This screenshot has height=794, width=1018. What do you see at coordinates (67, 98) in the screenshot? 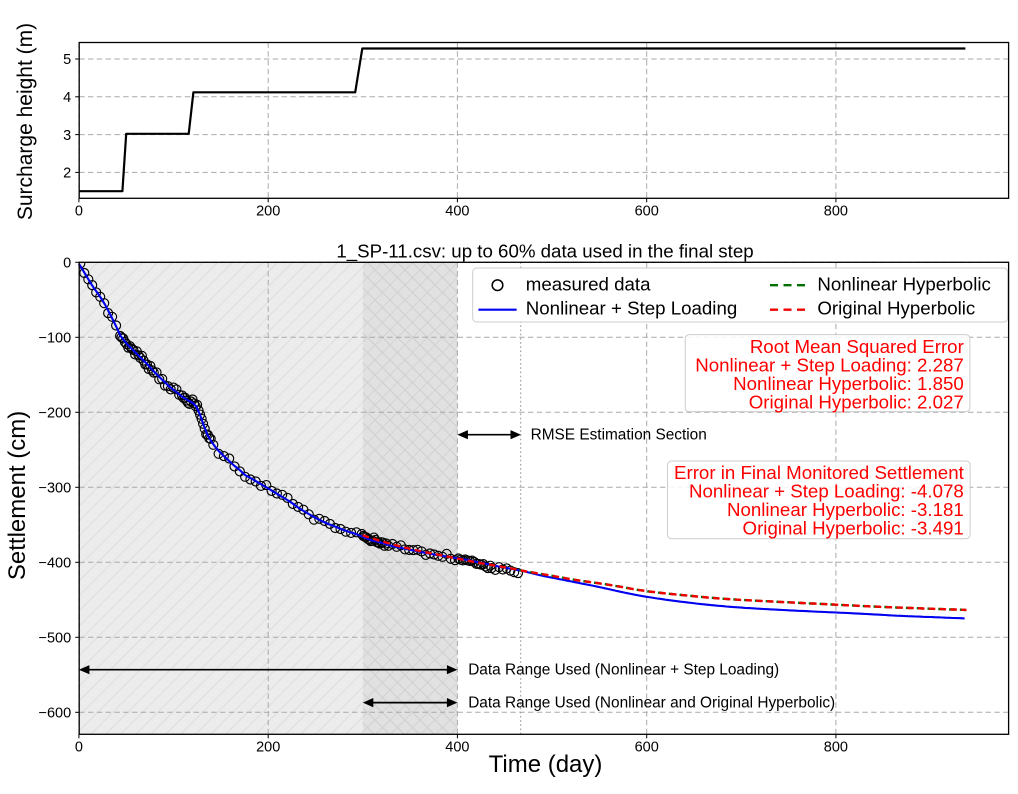
I see `svg-text: 4` at bounding box center [67, 98].